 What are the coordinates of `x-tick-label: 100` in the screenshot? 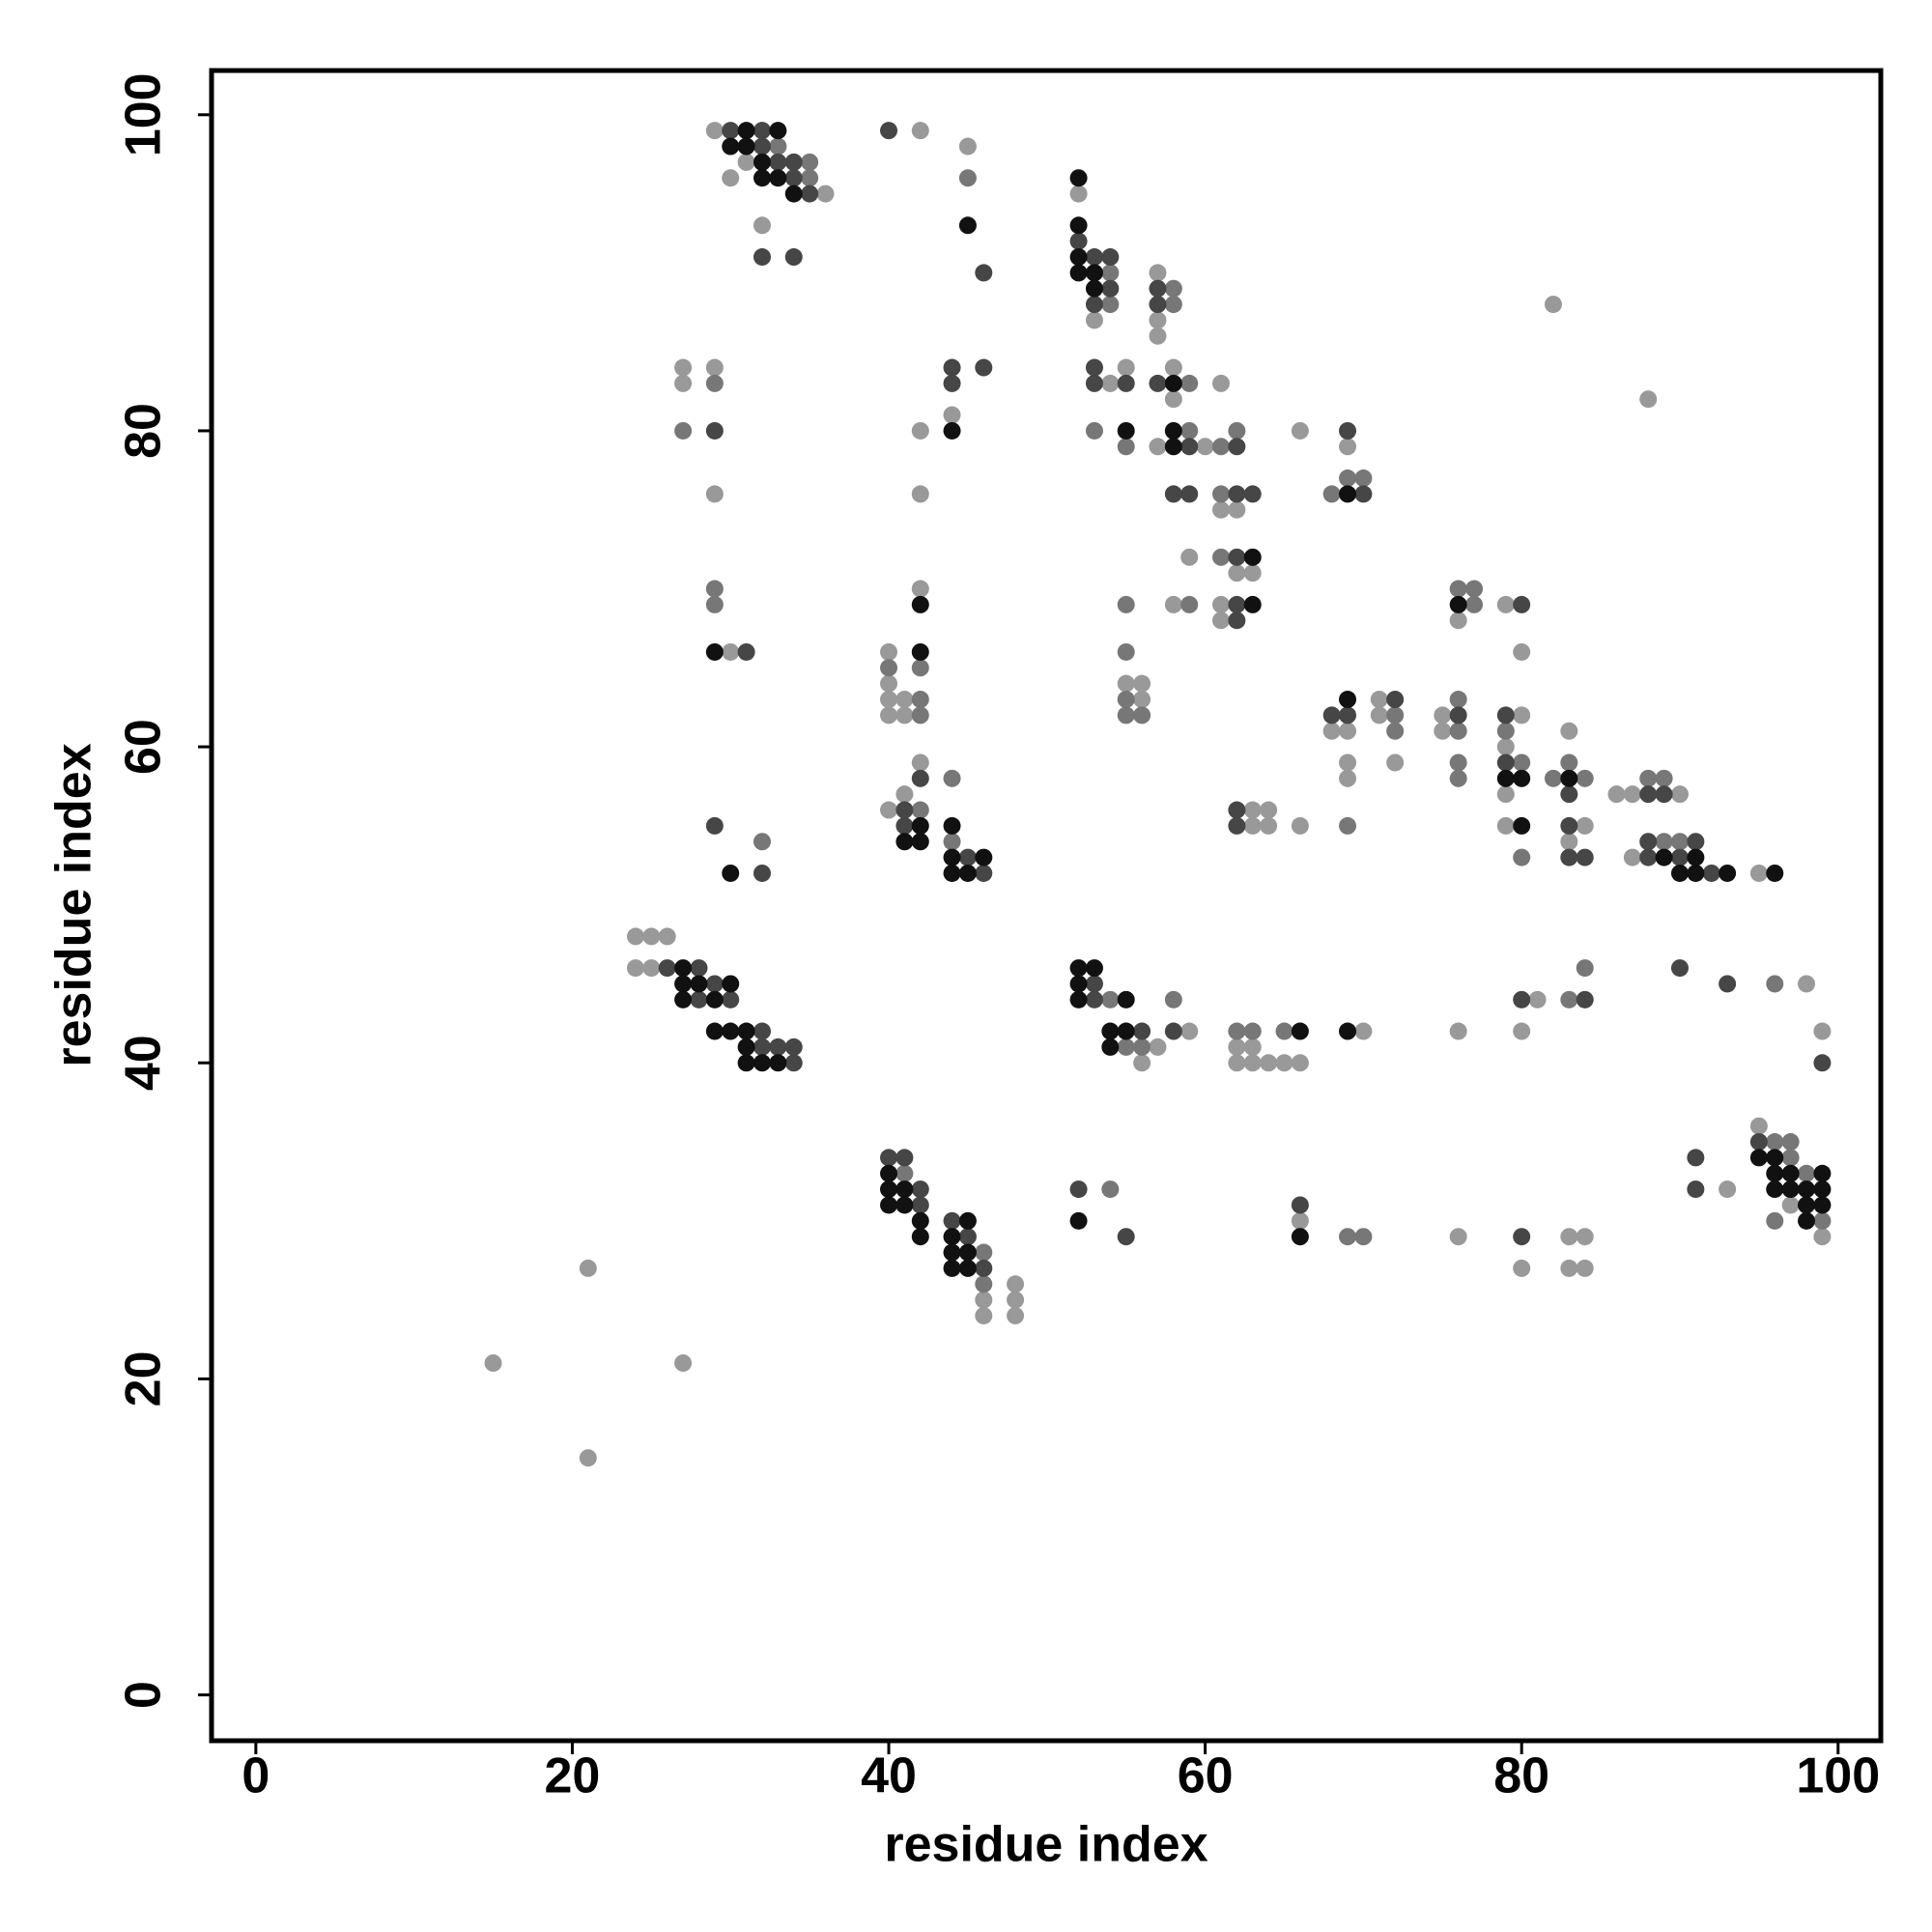 It's located at (1838, 1776).